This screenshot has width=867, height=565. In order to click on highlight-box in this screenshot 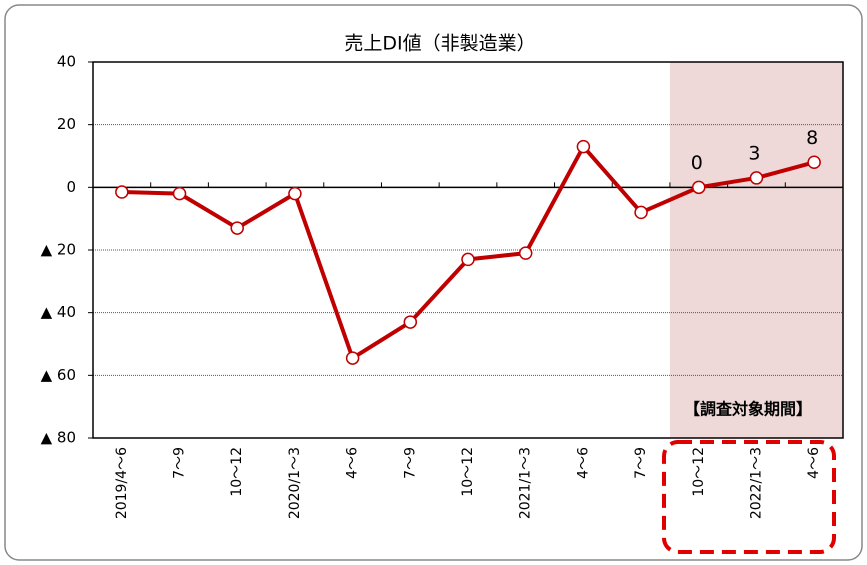, I will do `click(749, 497)`.